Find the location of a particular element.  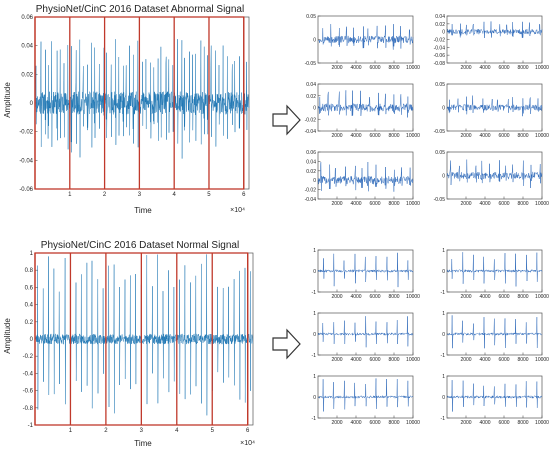

y-tick-label: 0.04 is located at coordinates (440, 17).